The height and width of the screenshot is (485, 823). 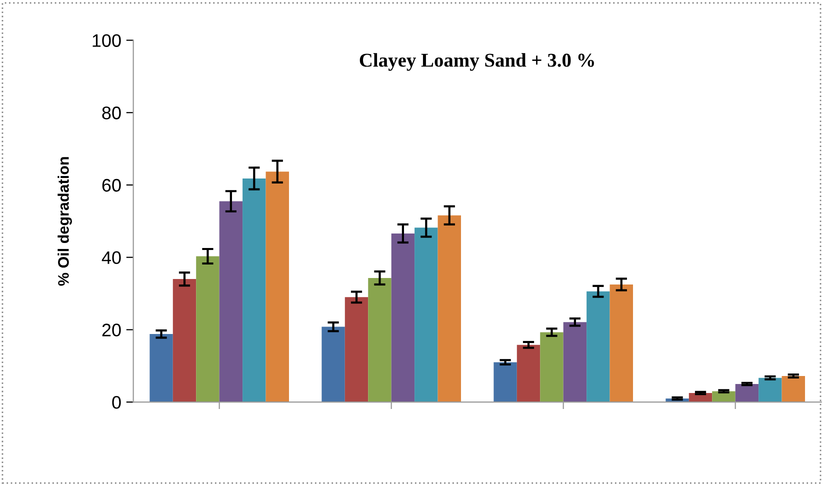 What do you see at coordinates (65, 221) in the screenshot?
I see `y-axis-title: % Oil degradation` at bounding box center [65, 221].